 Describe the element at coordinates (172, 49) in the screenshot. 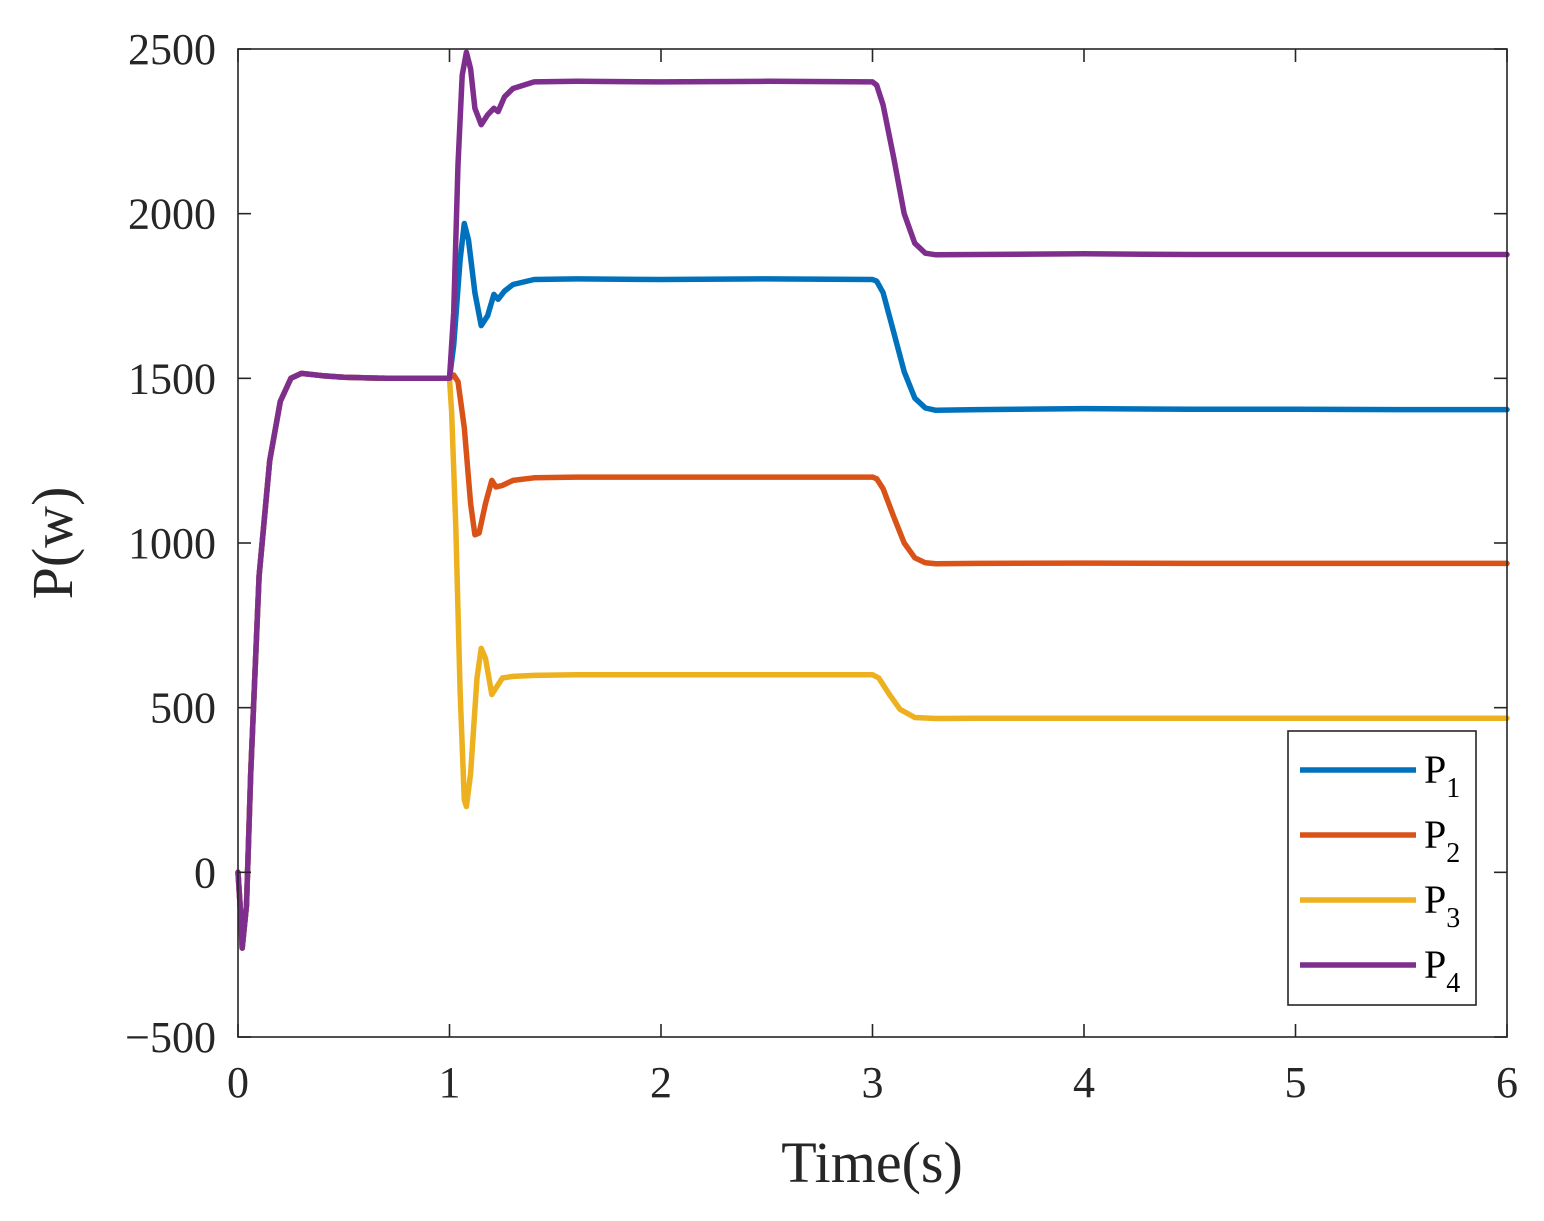

I see `y-tick-label: 2500` at that location.